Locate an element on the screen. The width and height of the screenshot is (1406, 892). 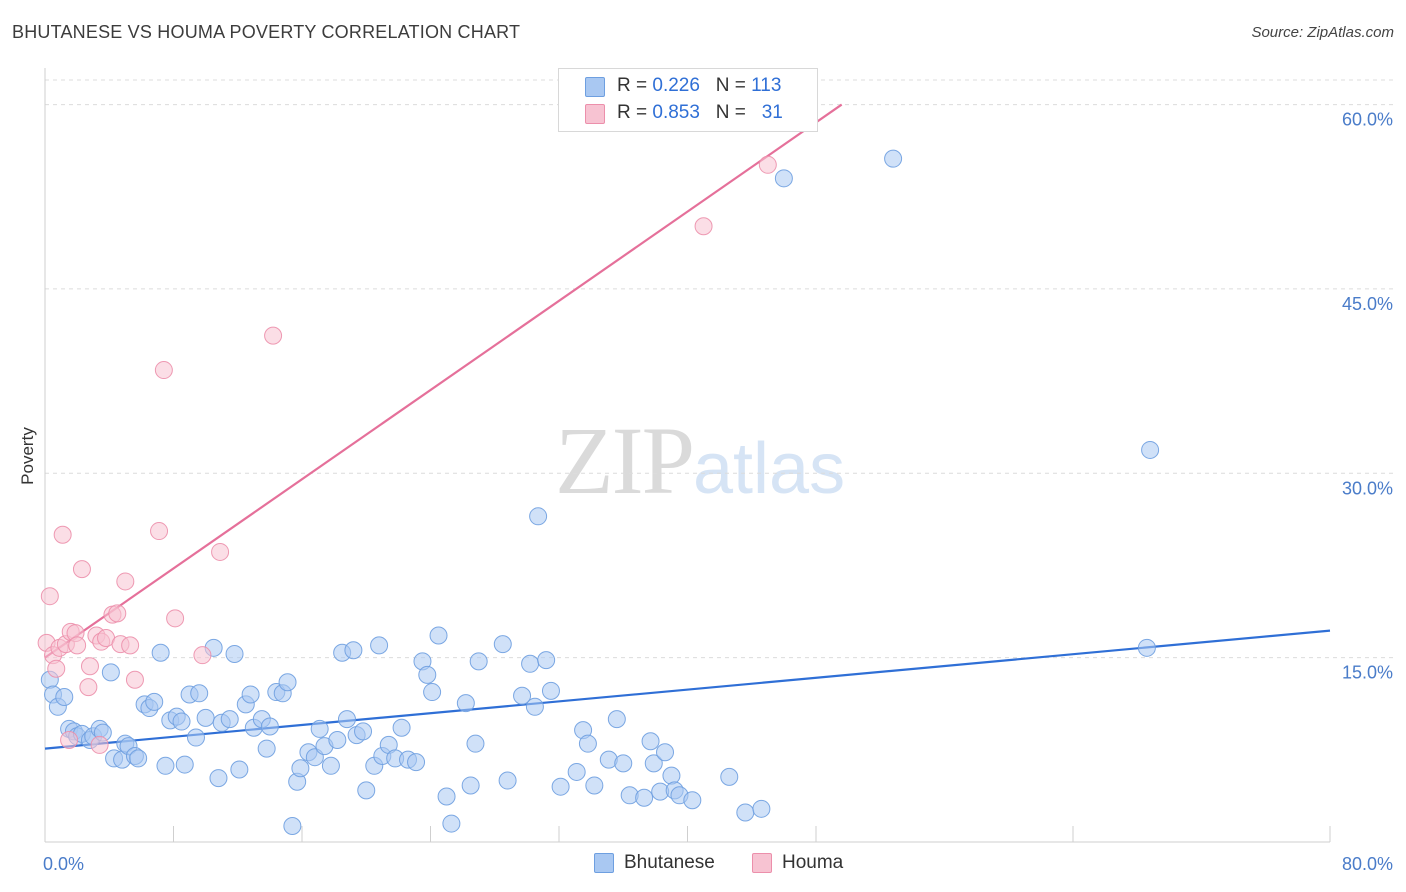
y-axis-title: Poverty is located at coordinates (27, 456).